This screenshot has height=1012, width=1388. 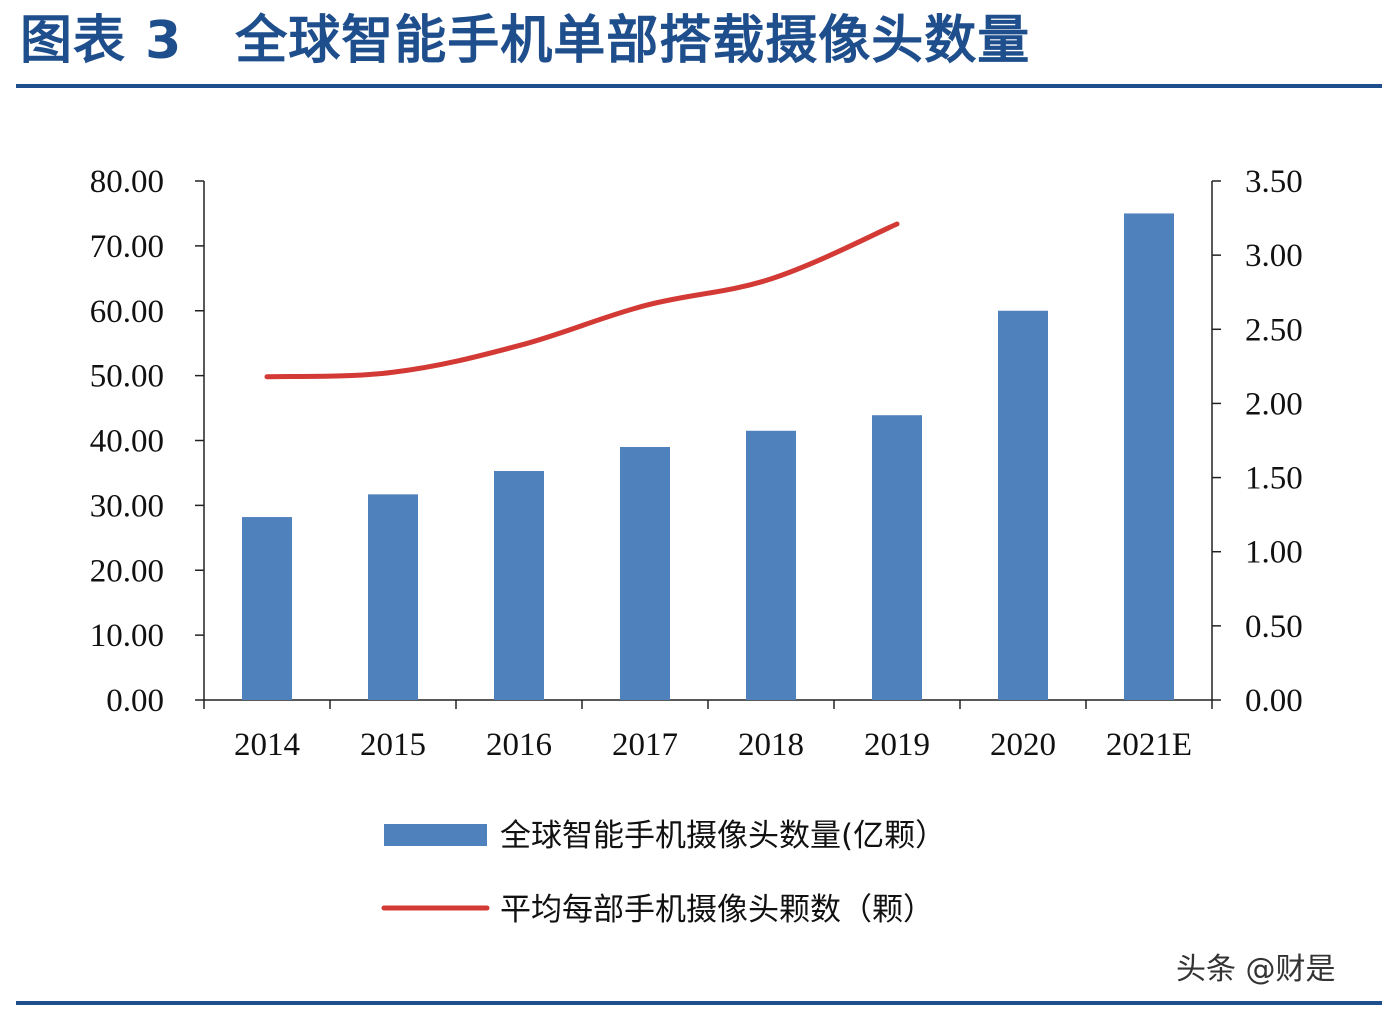 What do you see at coordinates (1274, 404) in the screenshot?
I see `y-right-tick-label: 2.00` at bounding box center [1274, 404].